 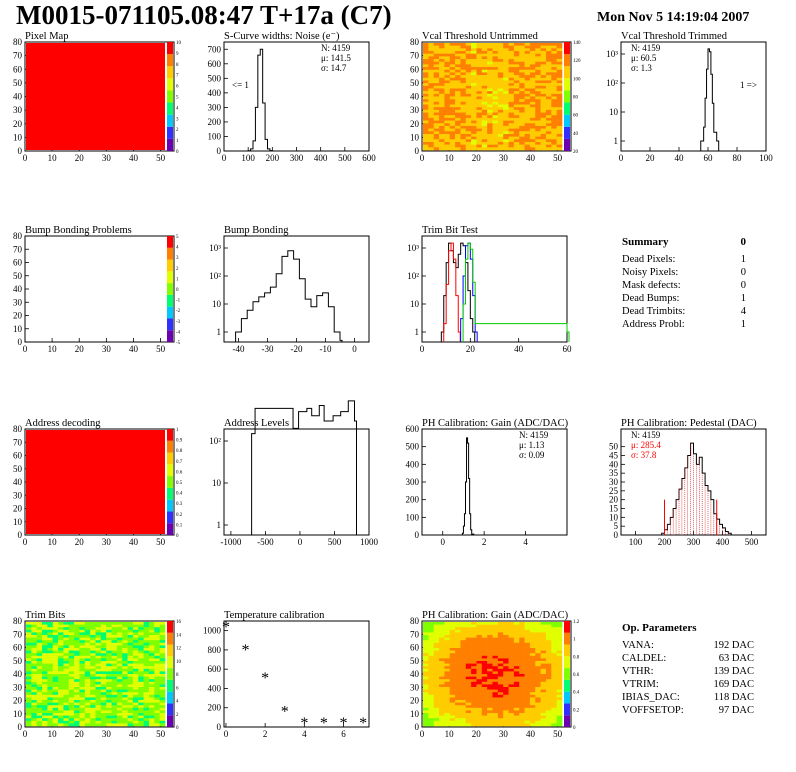 What do you see at coordinates (422, 158) in the screenshot?
I see `x-tick-label: 0` at bounding box center [422, 158].